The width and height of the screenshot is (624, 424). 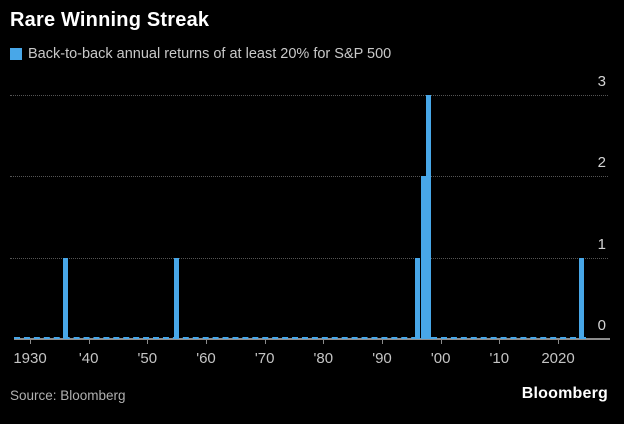 What do you see at coordinates (68, 395) in the screenshot?
I see `source-note: Source: Bloomberg` at bounding box center [68, 395].